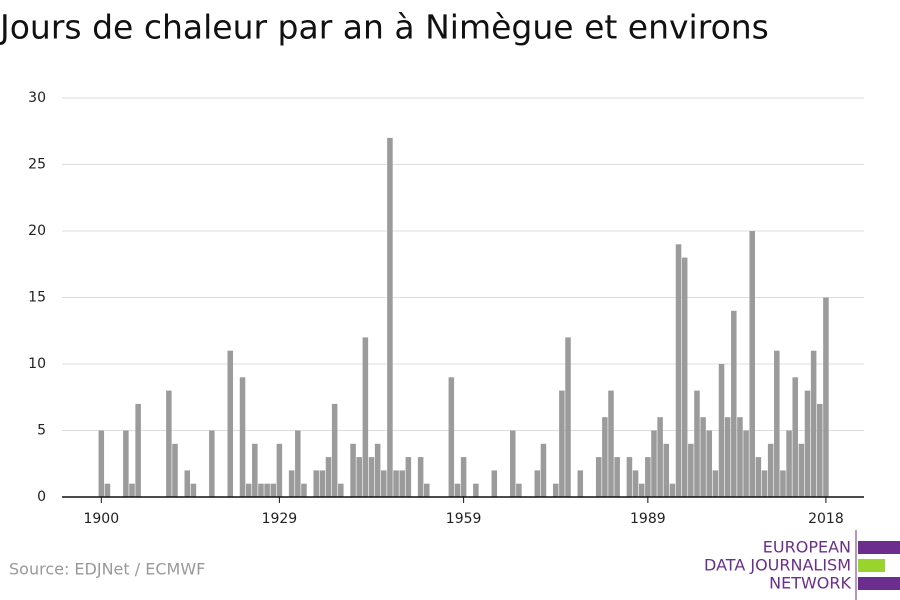 The height and width of the screenshot is (600, 900). I want to click on x-tick-label: 1989, so click(648, 519).